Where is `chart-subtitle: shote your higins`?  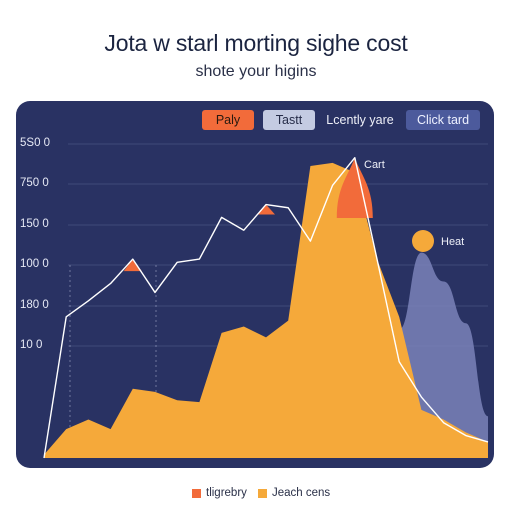 chart-subtitle: shote your higins is located at coordinates (256, 71).